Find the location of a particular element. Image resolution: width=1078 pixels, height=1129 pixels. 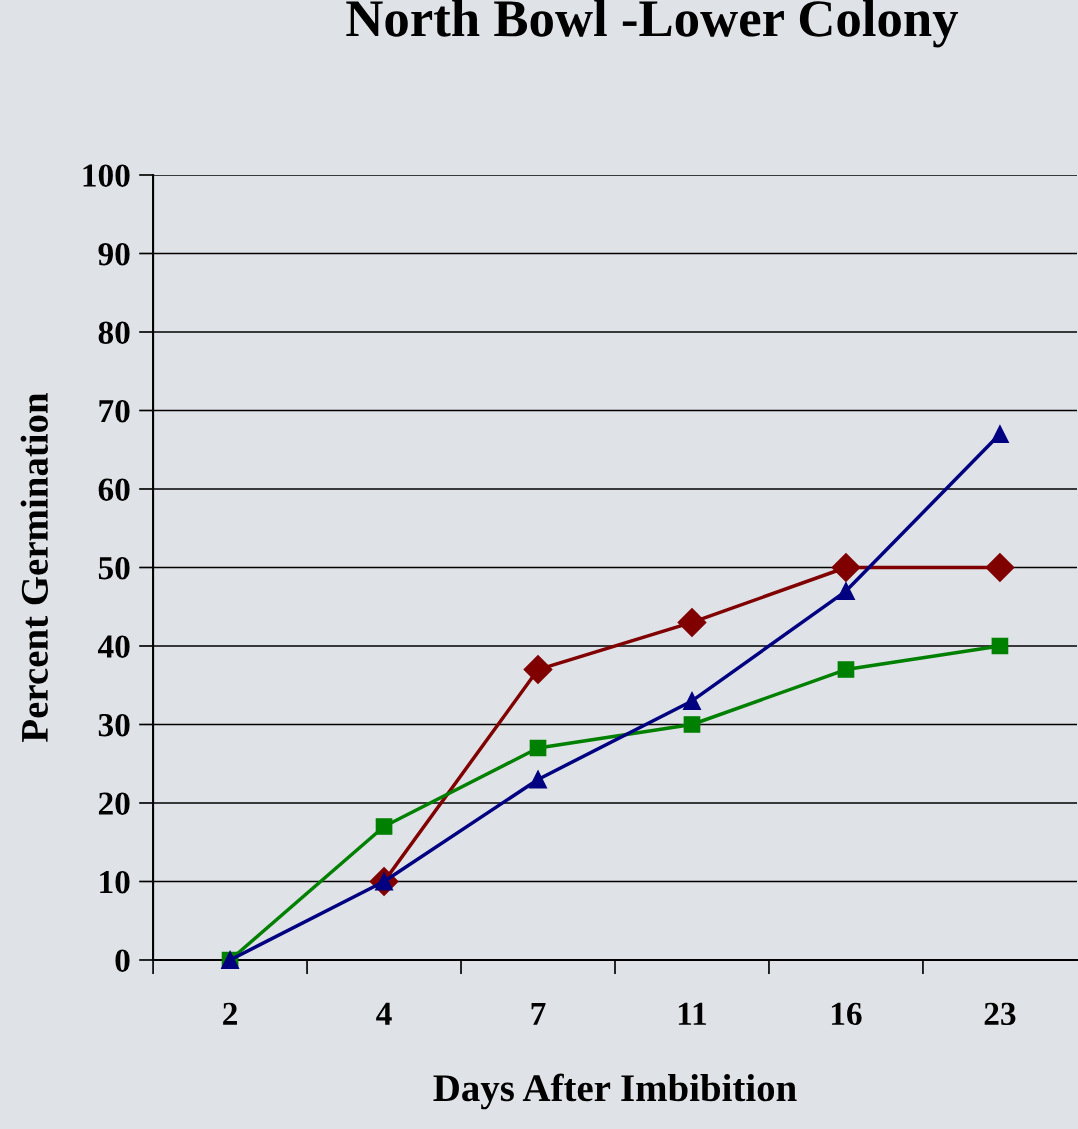

y-tick-label: 70 is located at coordinates (114, 411).